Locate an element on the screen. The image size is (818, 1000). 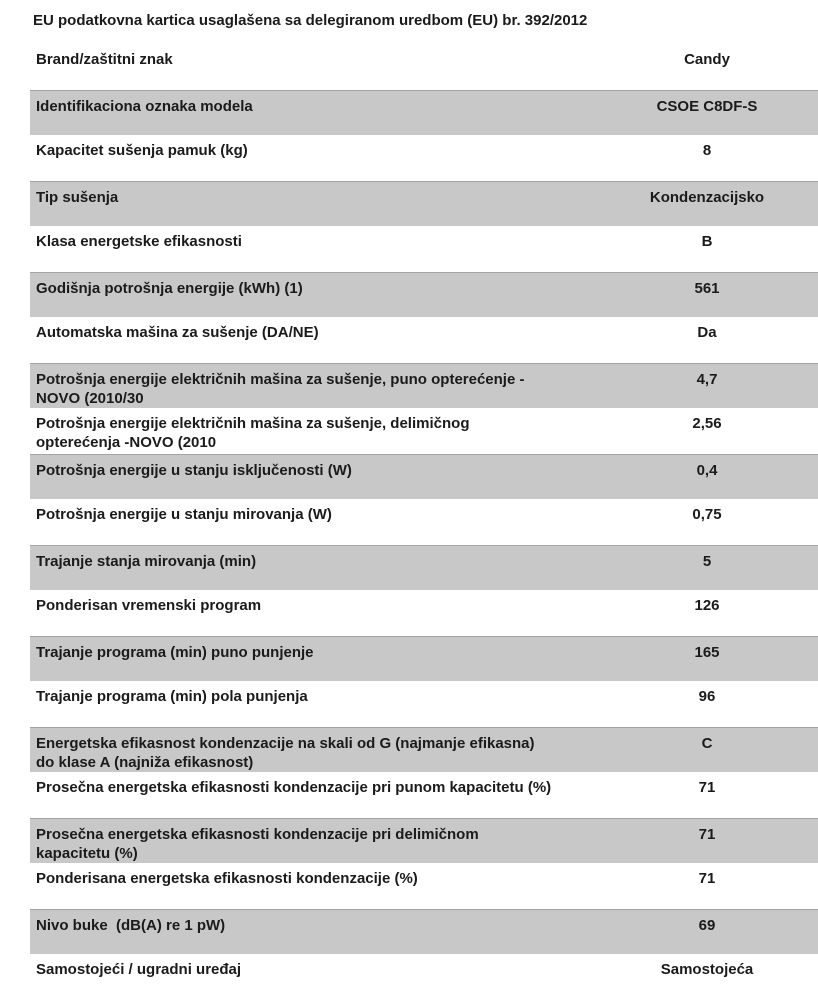
row-value: 69 is located at coordinates (707, 925).